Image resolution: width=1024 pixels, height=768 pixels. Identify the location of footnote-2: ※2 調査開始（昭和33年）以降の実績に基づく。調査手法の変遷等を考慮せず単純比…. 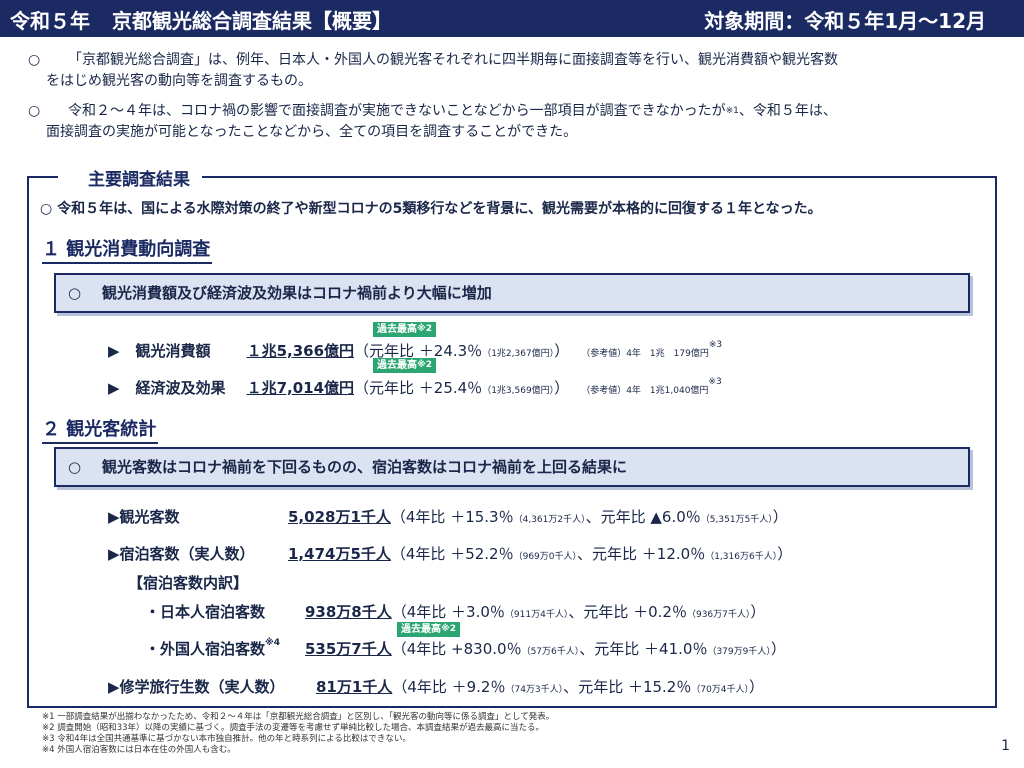
(293, 728).